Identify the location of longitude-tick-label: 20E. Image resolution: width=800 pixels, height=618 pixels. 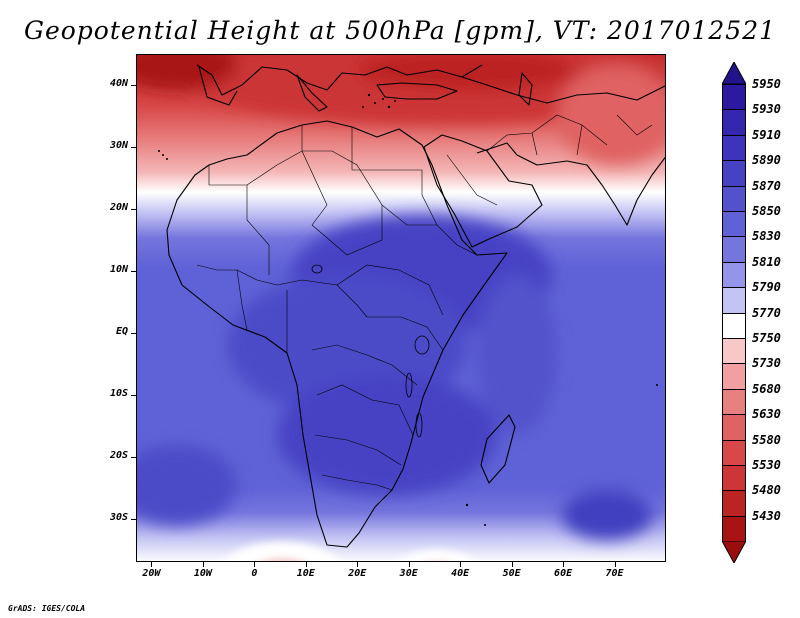
(357, 573).